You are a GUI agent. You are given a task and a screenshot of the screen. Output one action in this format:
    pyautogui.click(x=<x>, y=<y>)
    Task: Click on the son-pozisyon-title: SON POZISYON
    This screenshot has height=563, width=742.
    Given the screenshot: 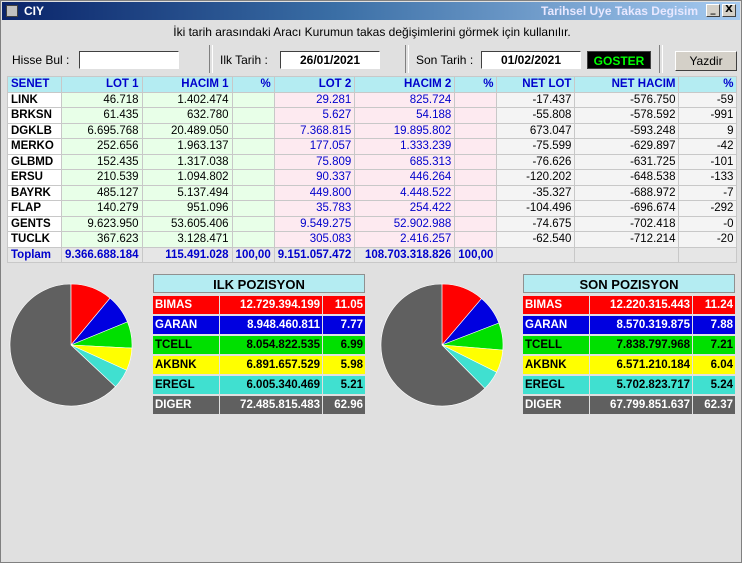 What is the action you would take?
    pyautogui.click(x=629, y=283)
    